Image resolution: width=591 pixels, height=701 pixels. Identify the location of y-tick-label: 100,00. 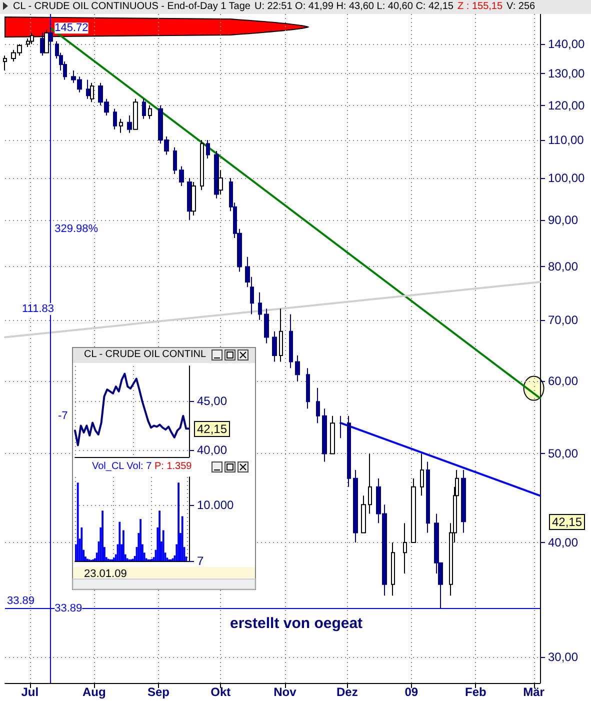
(567, 177).